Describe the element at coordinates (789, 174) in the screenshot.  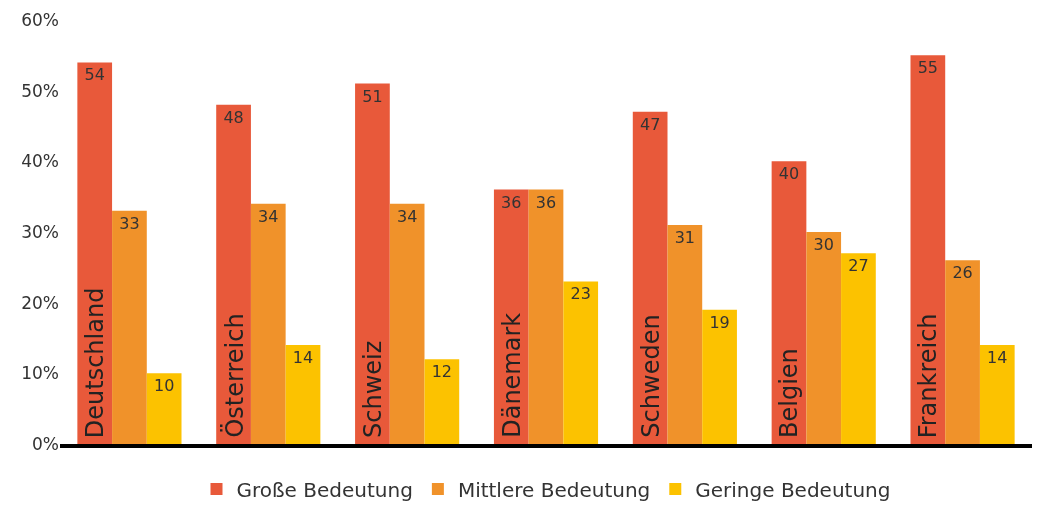
I see `data-label: 40` at that location.